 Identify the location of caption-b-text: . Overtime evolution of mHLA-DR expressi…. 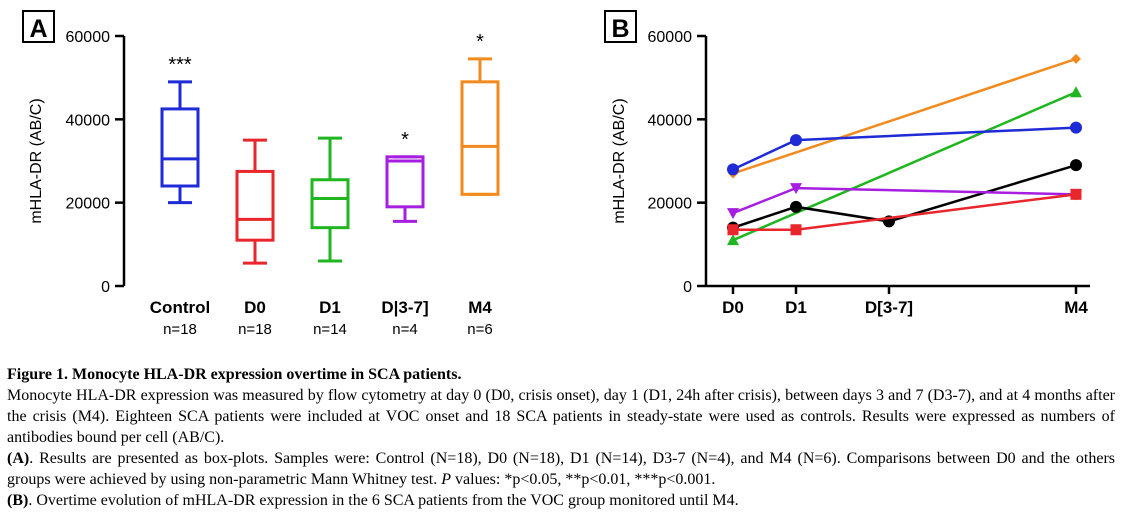
(383, 500).